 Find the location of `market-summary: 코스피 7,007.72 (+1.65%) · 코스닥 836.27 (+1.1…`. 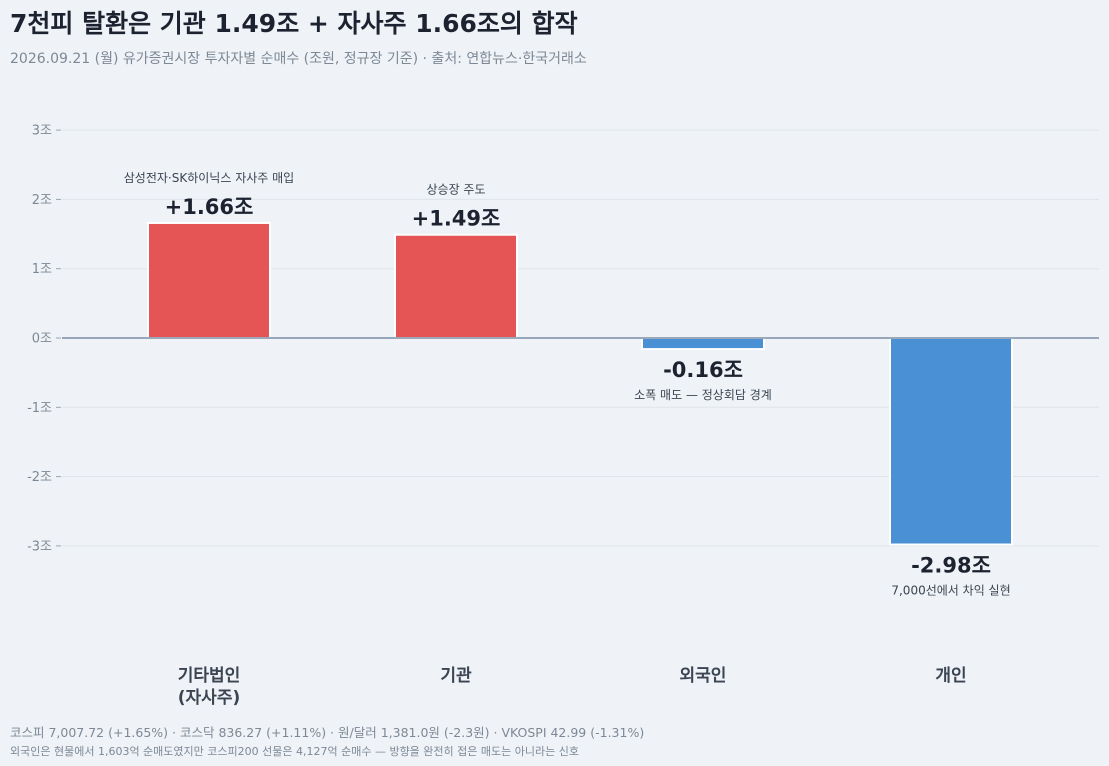

market-summary: 코스피 7,007.72 (+1.65%) · 코스닥 836.27 (+1.1… is located at coordinates (327, 732).